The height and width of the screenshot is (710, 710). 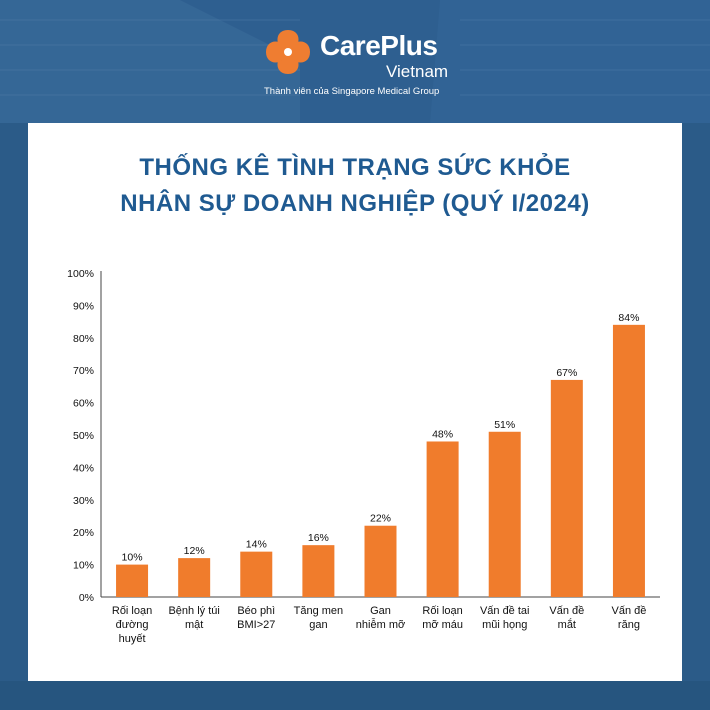 I want to click on y-tick-label: 30%, so click(x=83, y=501).